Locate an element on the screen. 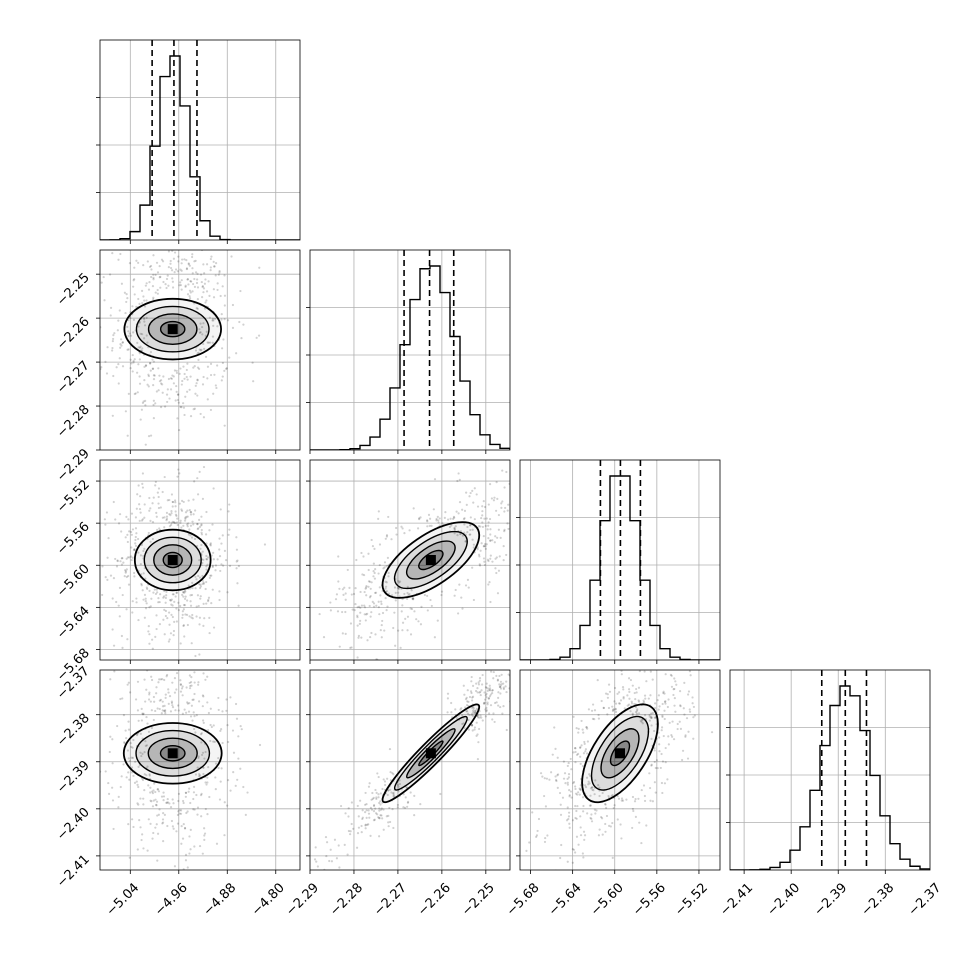  x-tick-label-0-3: −4.80 is located at coordinates (268, 899).